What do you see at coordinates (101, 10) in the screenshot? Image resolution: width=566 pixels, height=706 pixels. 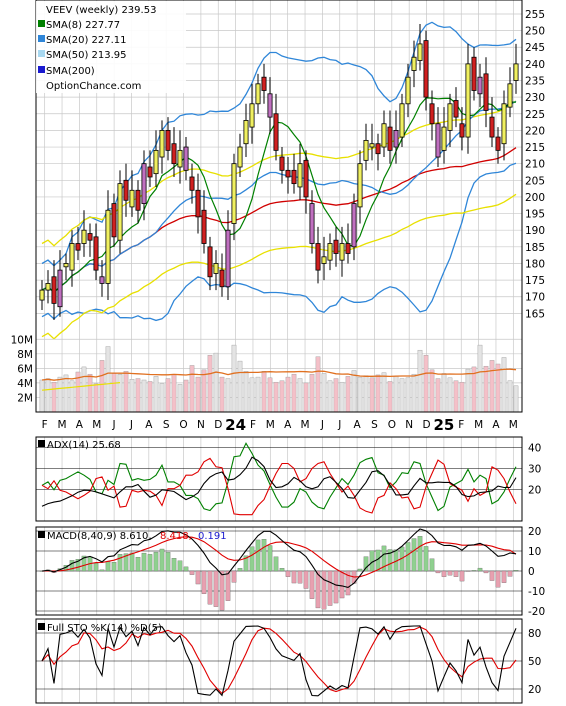 I see `symbol-label: VEEV (weekly) 239.53` at bounding box center [101, 10].